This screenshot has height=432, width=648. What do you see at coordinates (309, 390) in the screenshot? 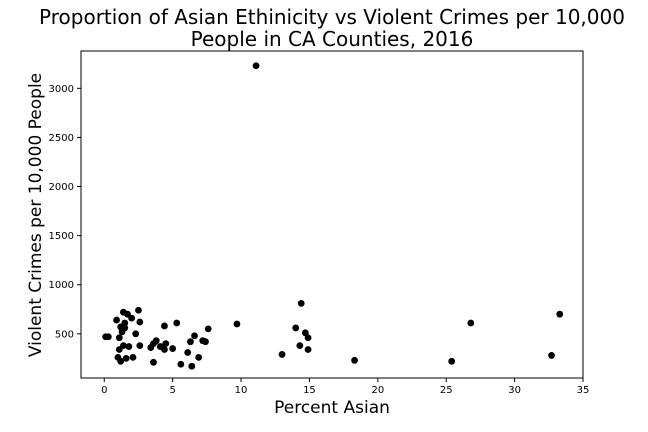
I see `x-tick-label: 15` at bounding box center [309, 390].